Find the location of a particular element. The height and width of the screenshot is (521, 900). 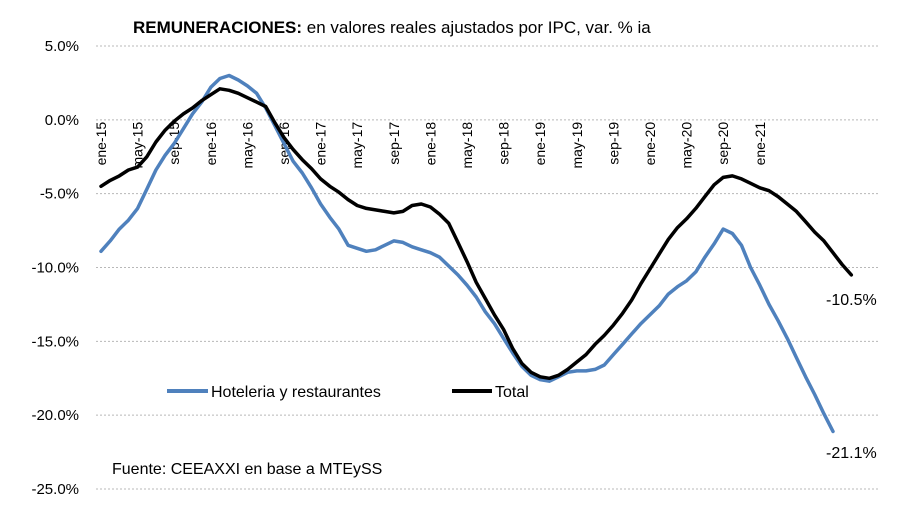

legend: Hoteleria y restaurantes Total is located at coordinates (348, 392).